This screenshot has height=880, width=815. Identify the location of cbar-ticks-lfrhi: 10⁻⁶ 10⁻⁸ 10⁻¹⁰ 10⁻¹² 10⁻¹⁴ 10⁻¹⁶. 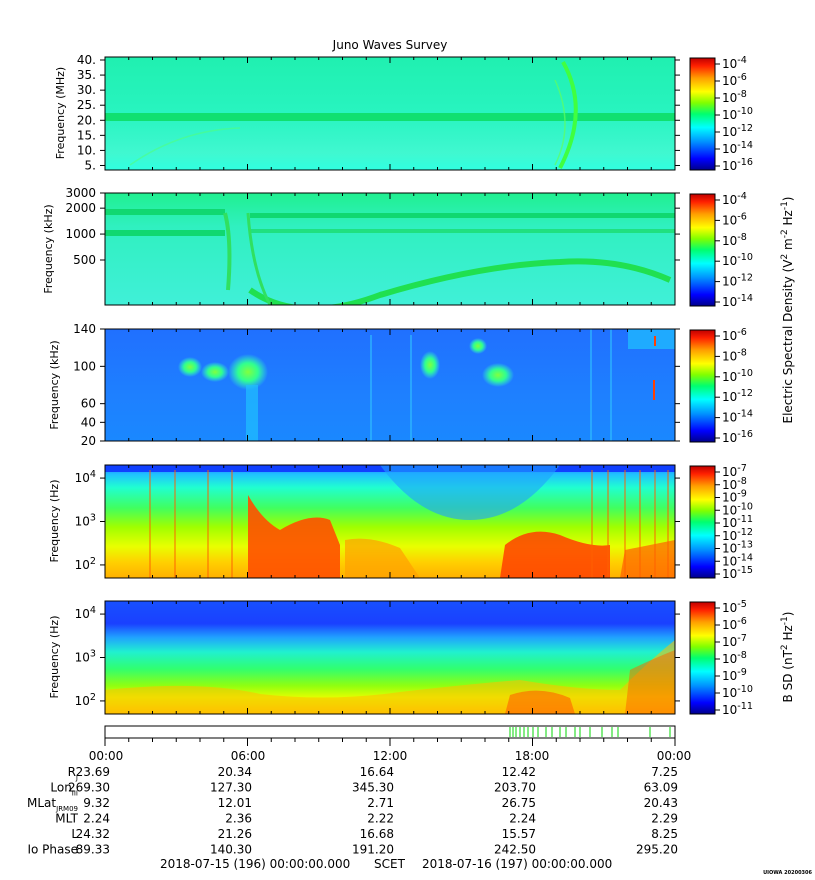
(734, 386).